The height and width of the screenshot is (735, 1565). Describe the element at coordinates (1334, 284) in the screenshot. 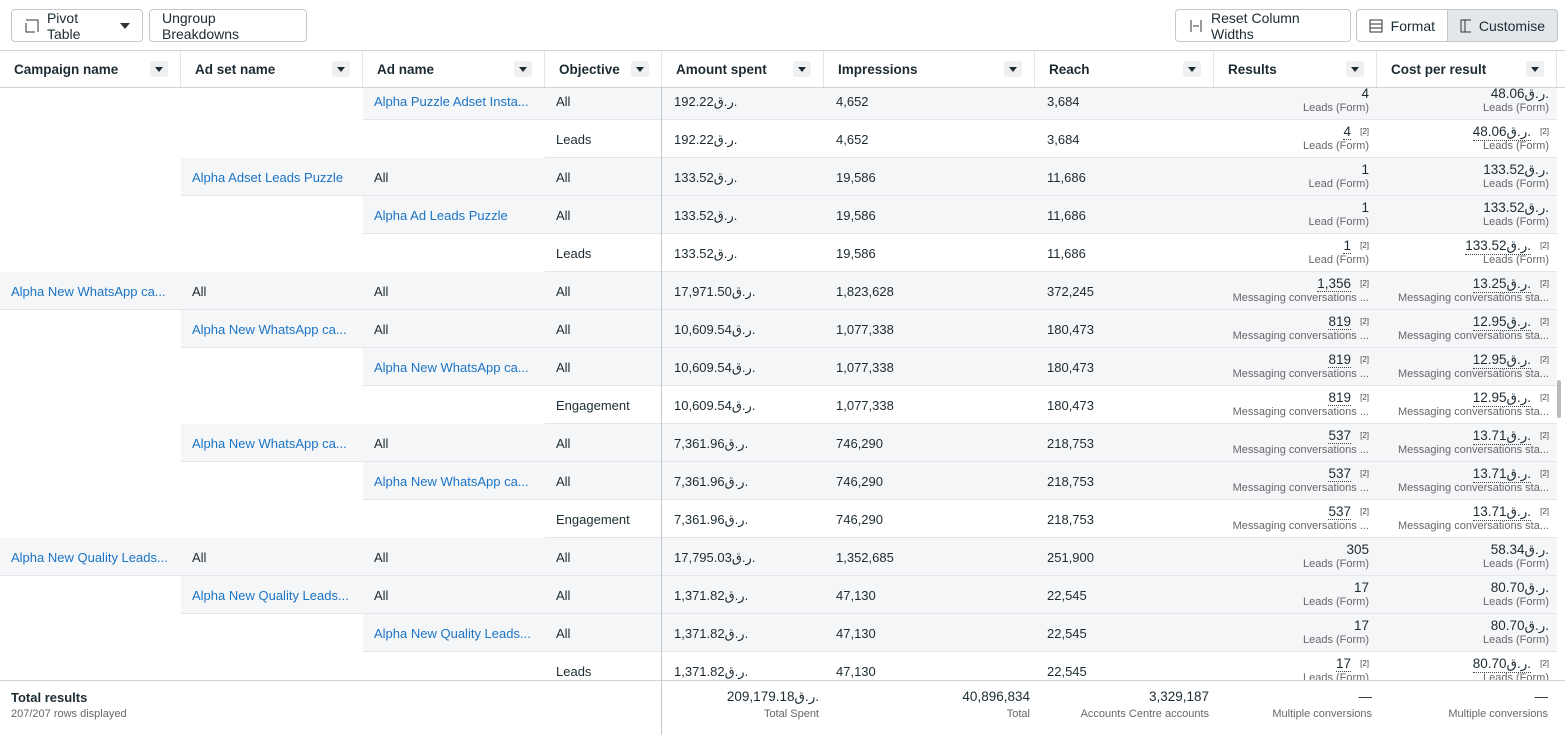

I see `results-value: 1,356` at that location.